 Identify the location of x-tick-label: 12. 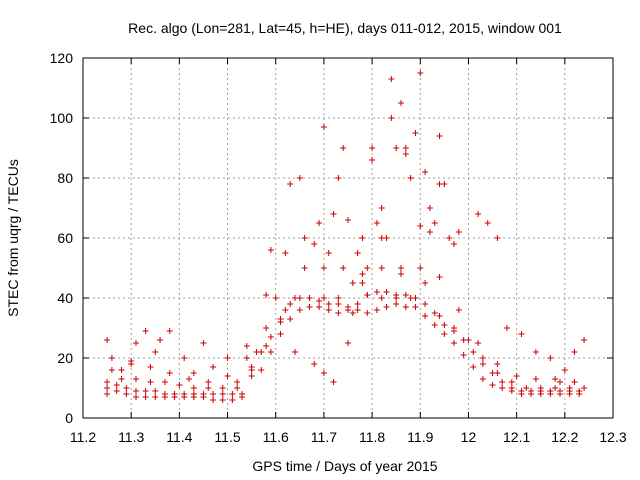
(469, 437).